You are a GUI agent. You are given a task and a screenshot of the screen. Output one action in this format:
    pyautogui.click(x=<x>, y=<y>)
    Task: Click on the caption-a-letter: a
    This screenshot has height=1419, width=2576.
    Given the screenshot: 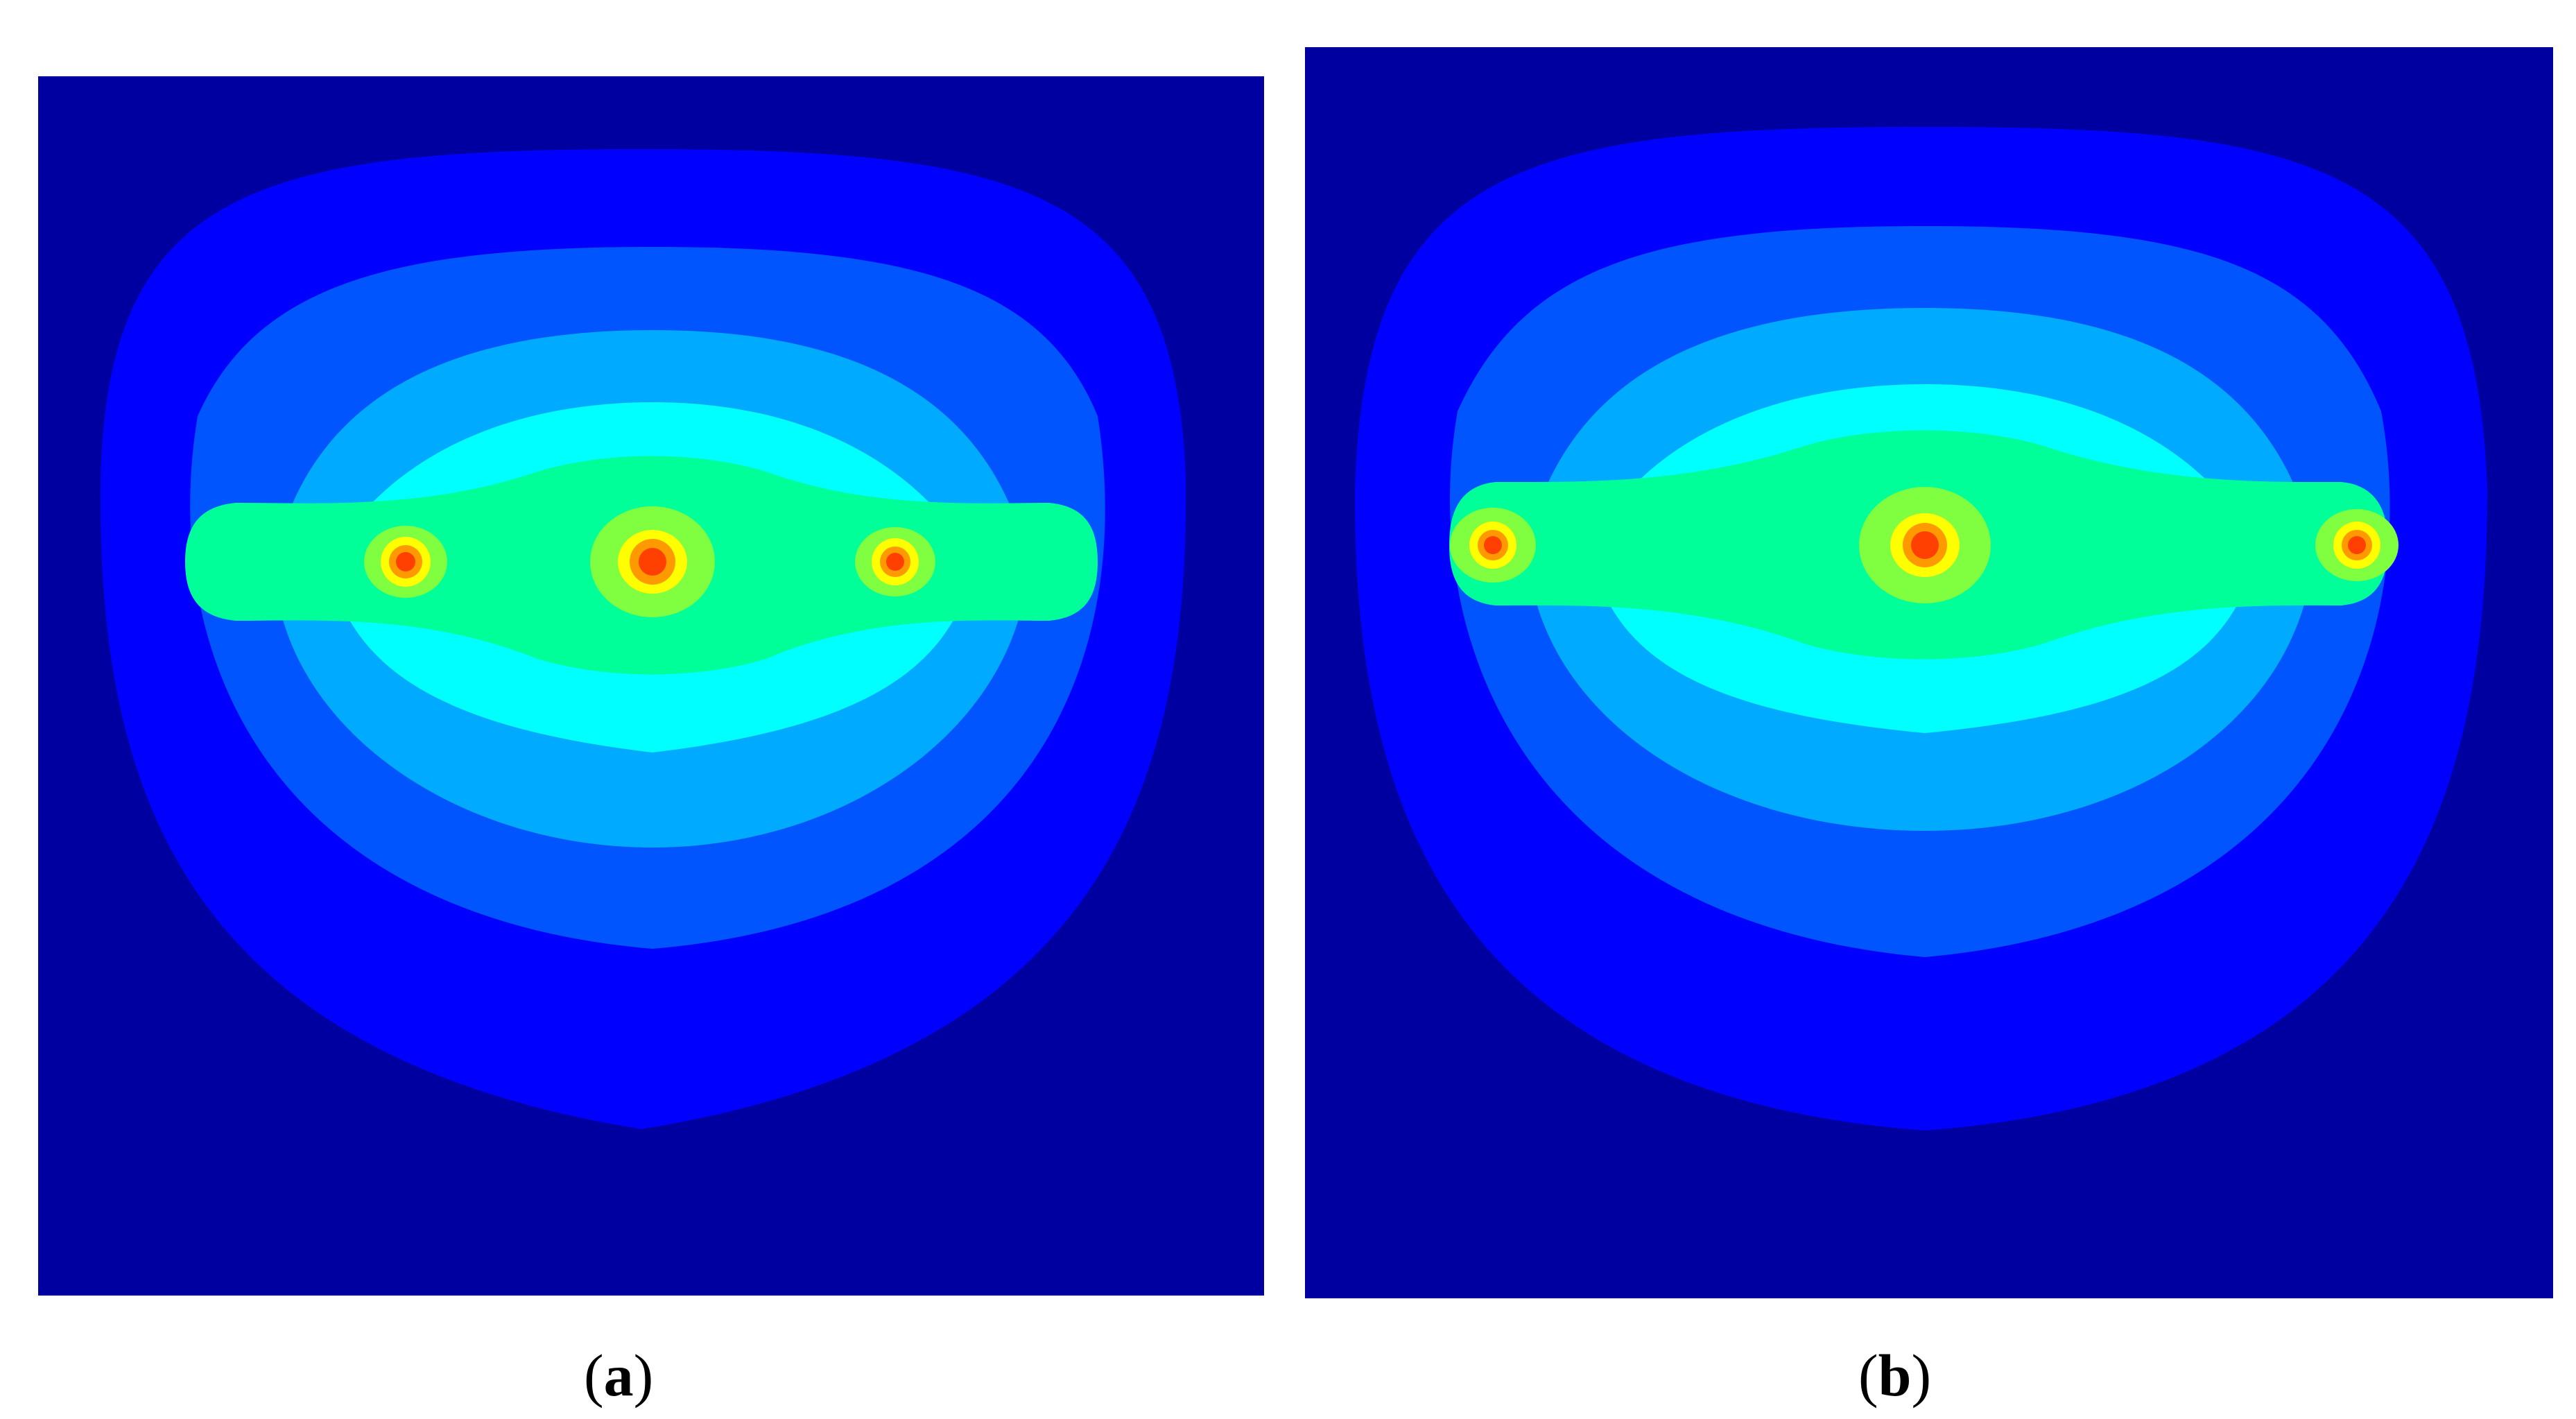 What is the action you would take?
    pyautogui.click(x=618, y=1375)
    